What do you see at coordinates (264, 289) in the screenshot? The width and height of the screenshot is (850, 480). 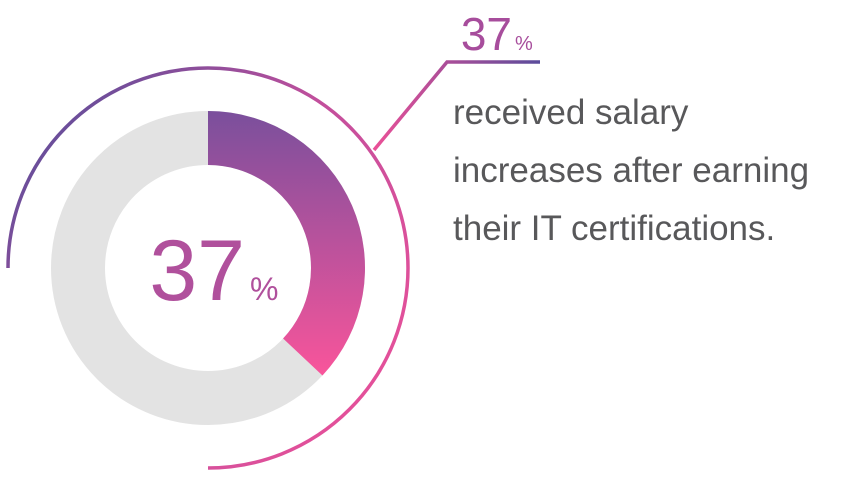 I see `center-unit: %` at bounding box center [264, 289].